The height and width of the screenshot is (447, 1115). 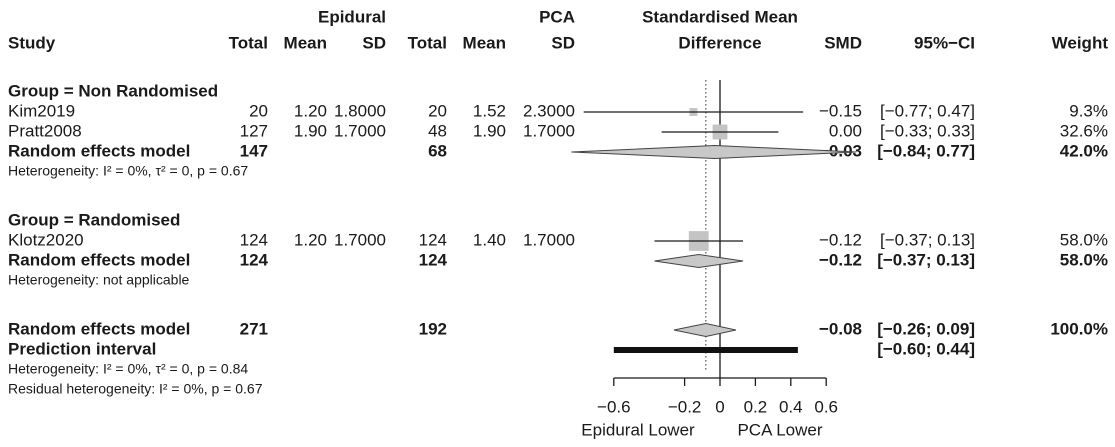 I want to click on smd-label: 0.00, so click(x=845, y=130).